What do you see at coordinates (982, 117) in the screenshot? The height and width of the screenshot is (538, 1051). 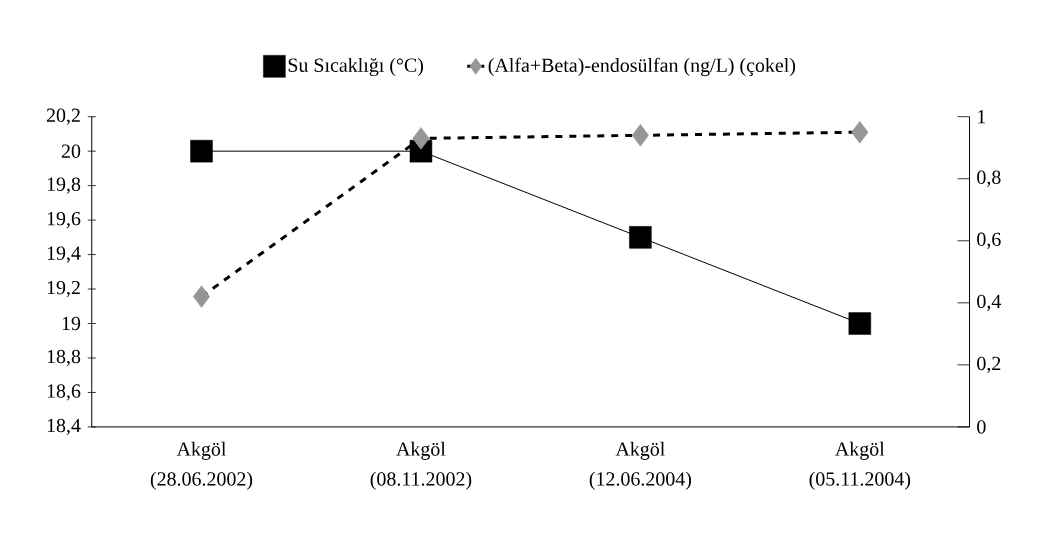 I see `y2-tick-label: 1` at bounding box center [982, 117].